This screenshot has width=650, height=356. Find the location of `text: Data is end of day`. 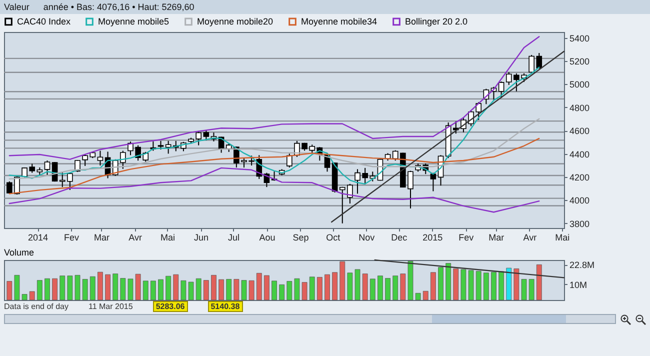

text: Data is end of day is located at coordinates (36, 306).